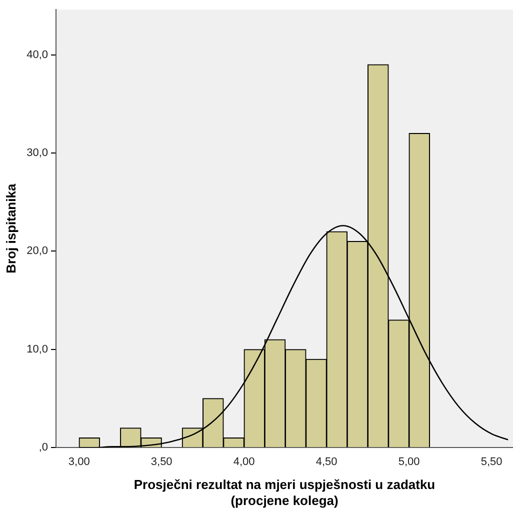  Describe the element at coordinates (244, 462) in the screenshot. I see `x-tick-label: 4,00` at that location.